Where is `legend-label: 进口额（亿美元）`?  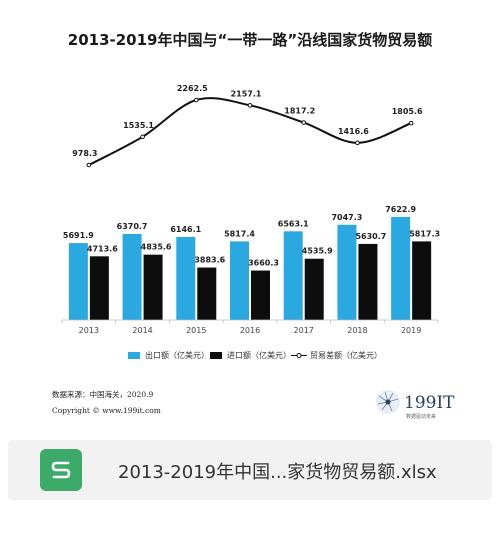 legend-label: 进口额（亿美元） is located at coordinates (259, 355).